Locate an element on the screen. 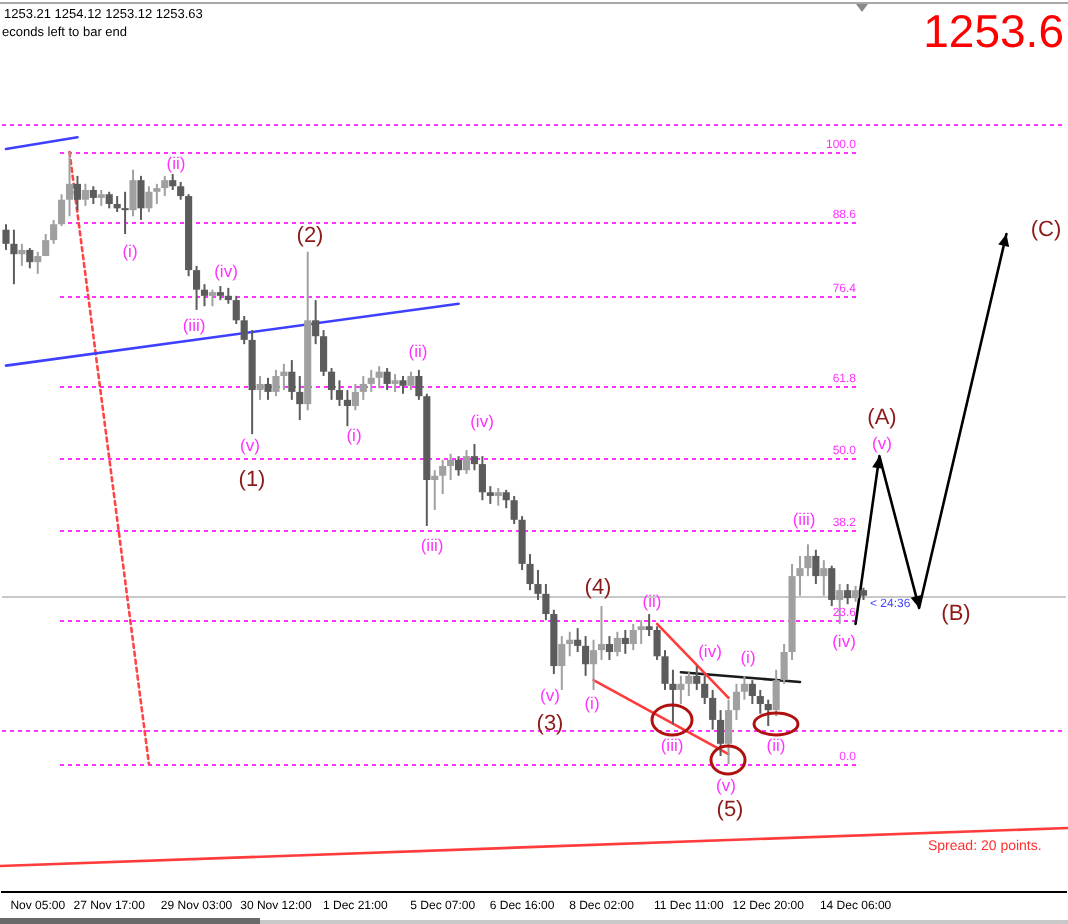 This screenshot has height=924, width=1068. text: 1253.6 is located at coordinates (993, 30).